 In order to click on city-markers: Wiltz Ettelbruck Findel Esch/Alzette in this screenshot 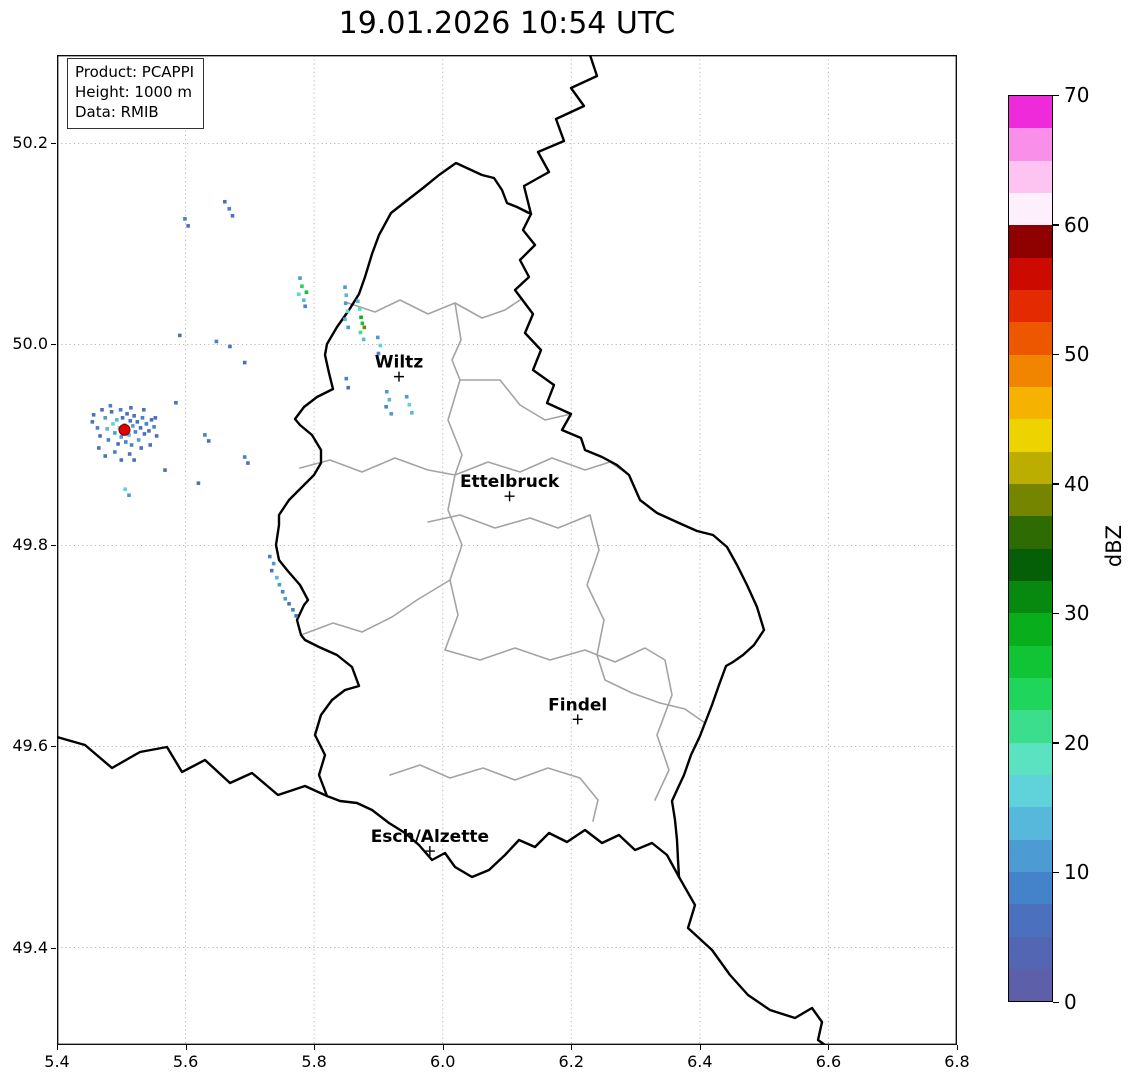, I will do `click(489, 605)`.